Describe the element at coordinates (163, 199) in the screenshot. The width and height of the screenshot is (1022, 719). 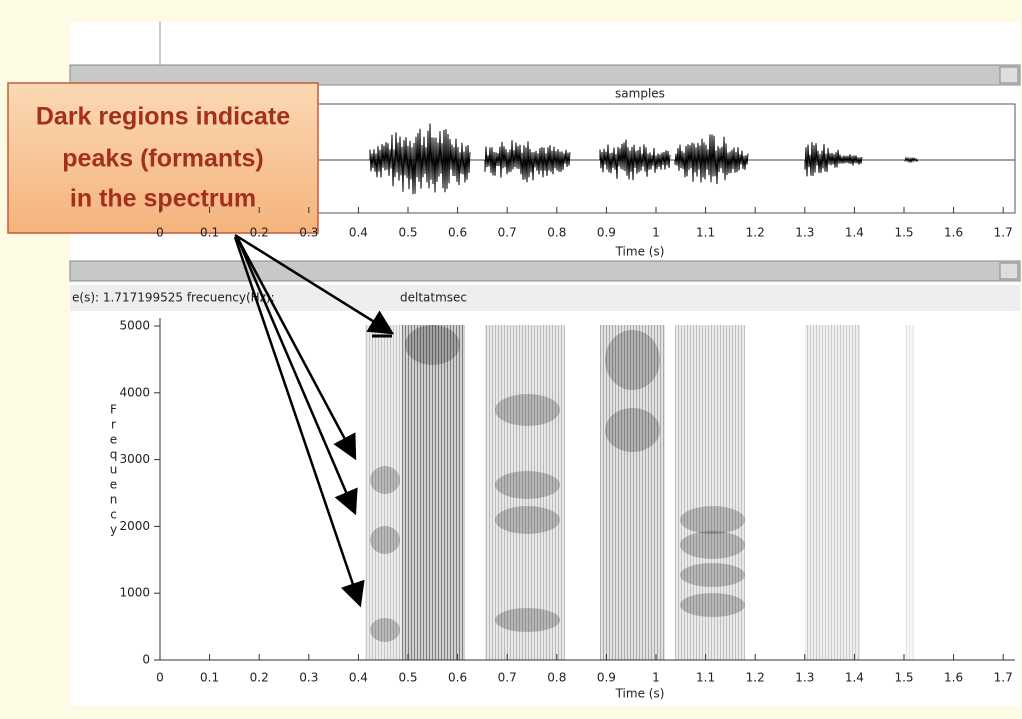
I see `callout-line: in the spectrum` at that location.